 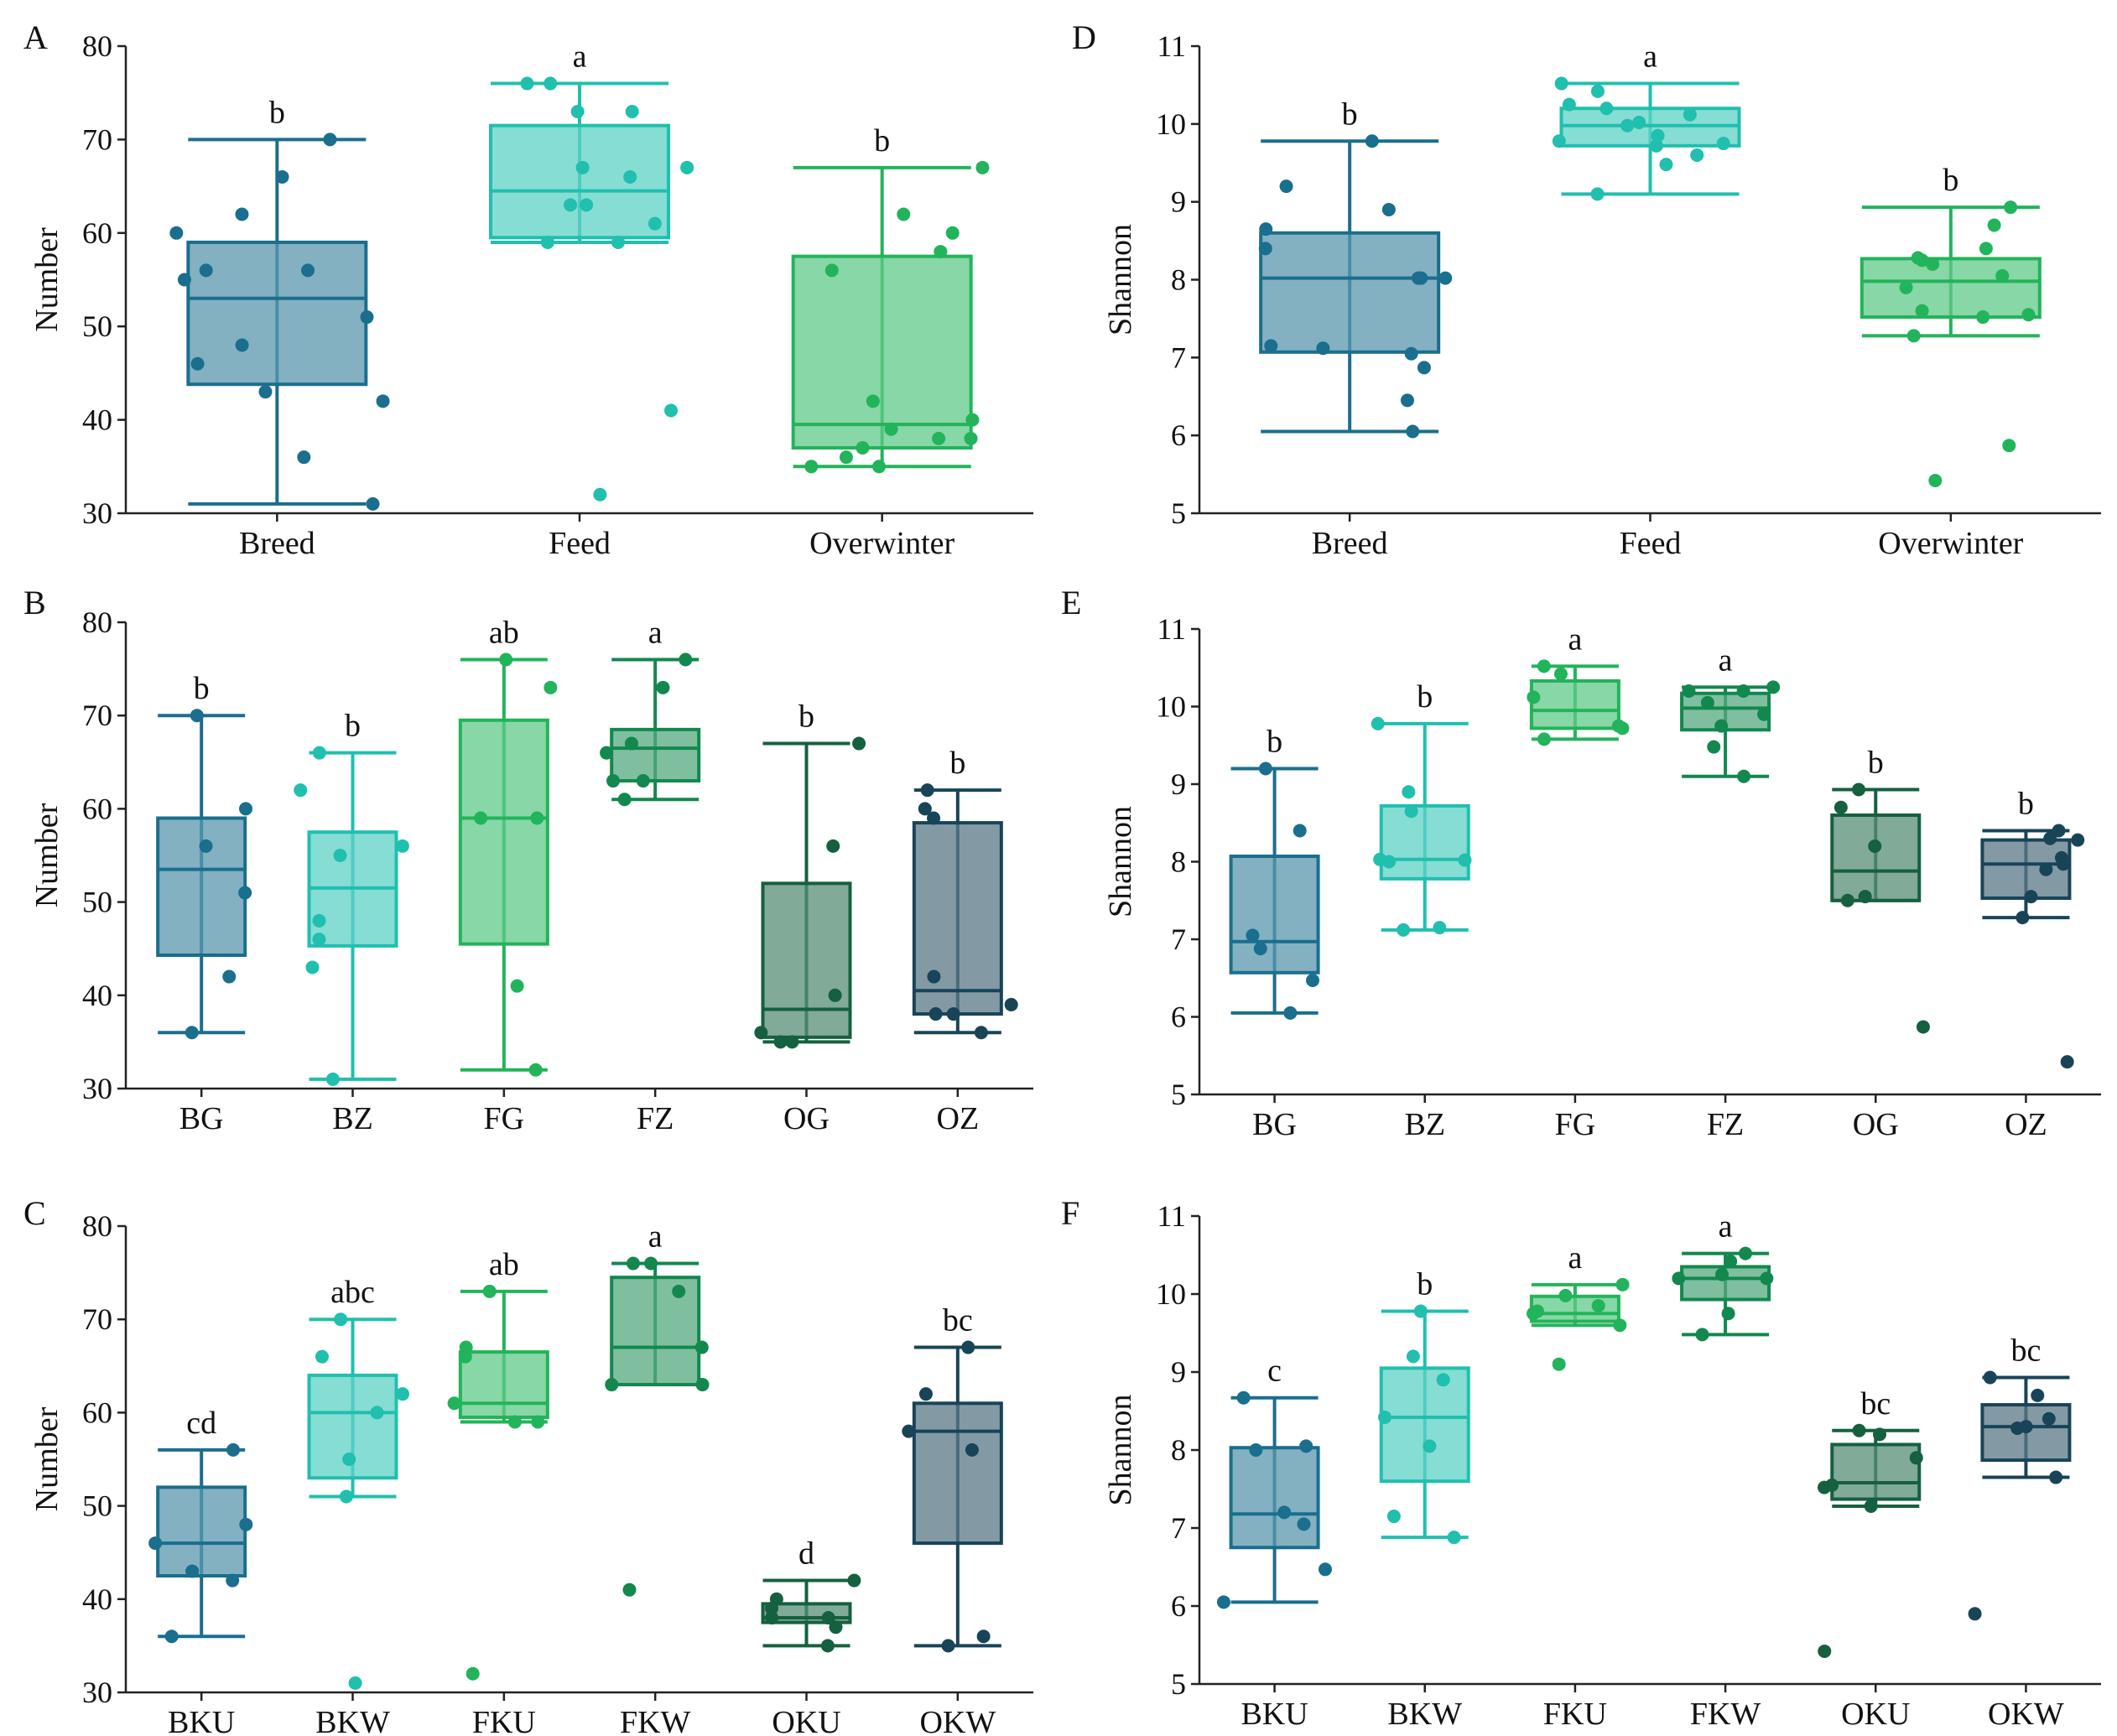 What do you see at coordinates (1178, 1684) in the screenshot?
I see `y-tick-label: 5` at bounding box center [1178, 1684].